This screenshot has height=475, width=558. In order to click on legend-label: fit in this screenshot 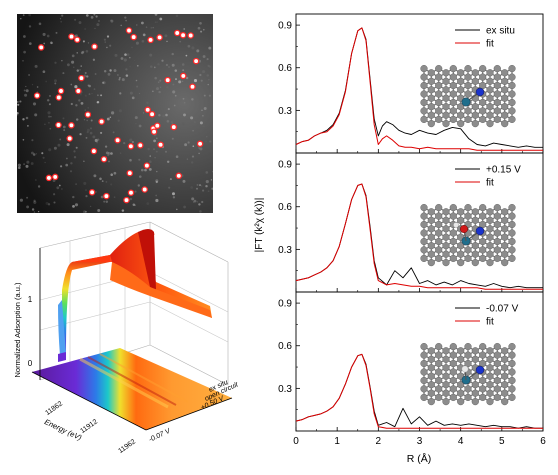, I will do `click(490, 44)`.